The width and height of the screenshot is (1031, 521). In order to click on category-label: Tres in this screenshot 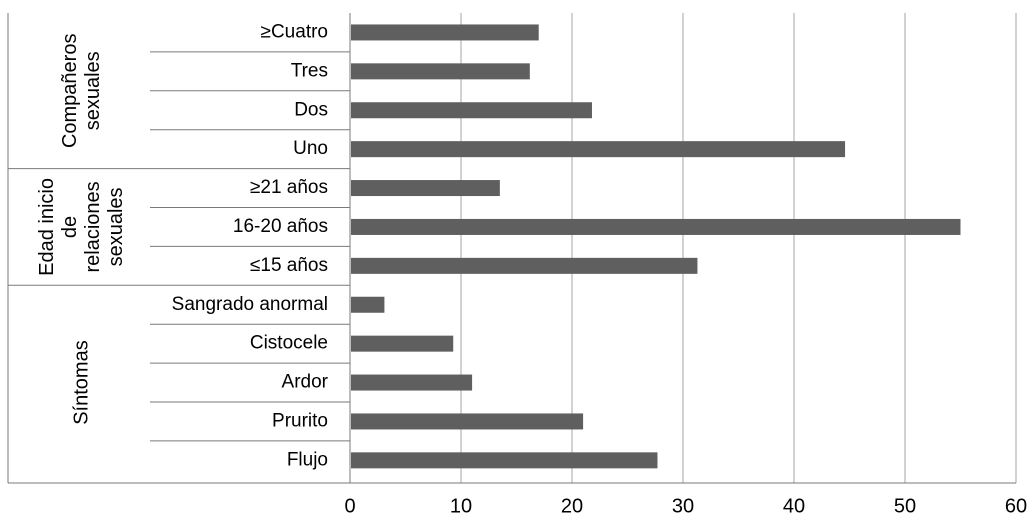, I will do `click(309, 70)`.